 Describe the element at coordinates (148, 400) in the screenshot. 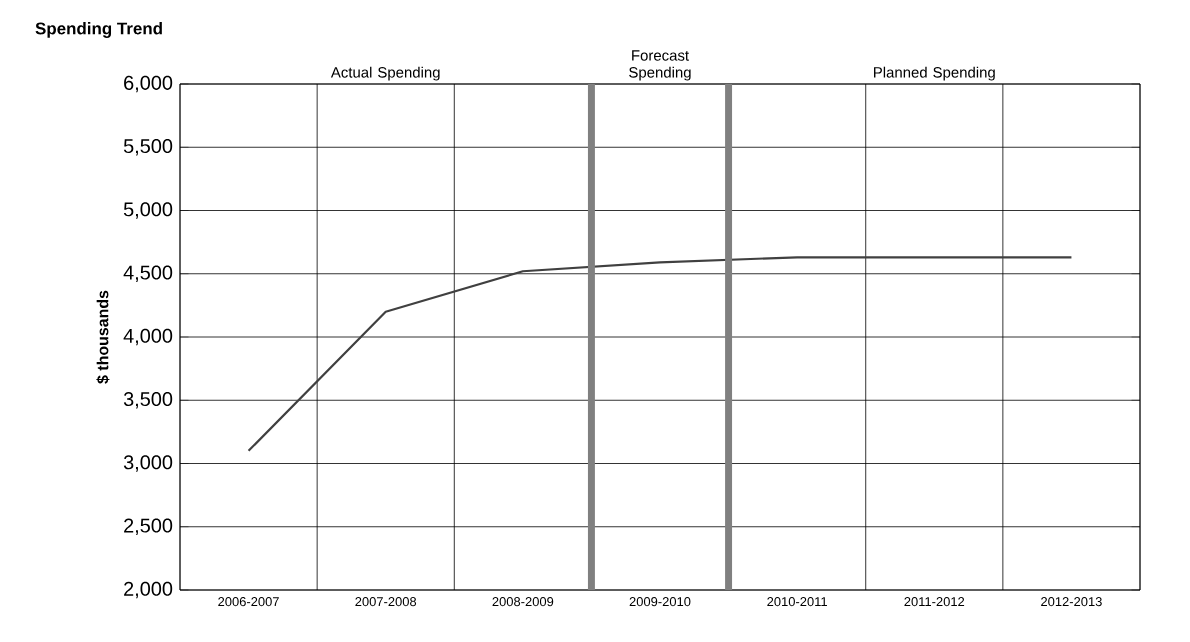

I see `y-tick-label: 3,500` at that location.